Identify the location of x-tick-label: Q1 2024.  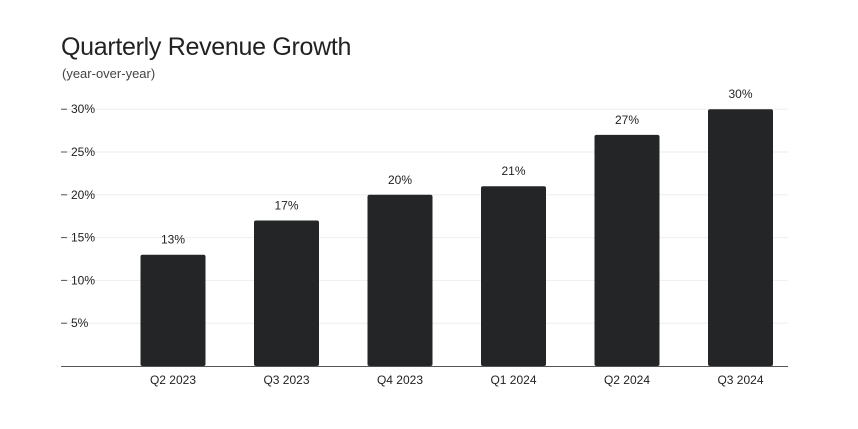
(513, 380).